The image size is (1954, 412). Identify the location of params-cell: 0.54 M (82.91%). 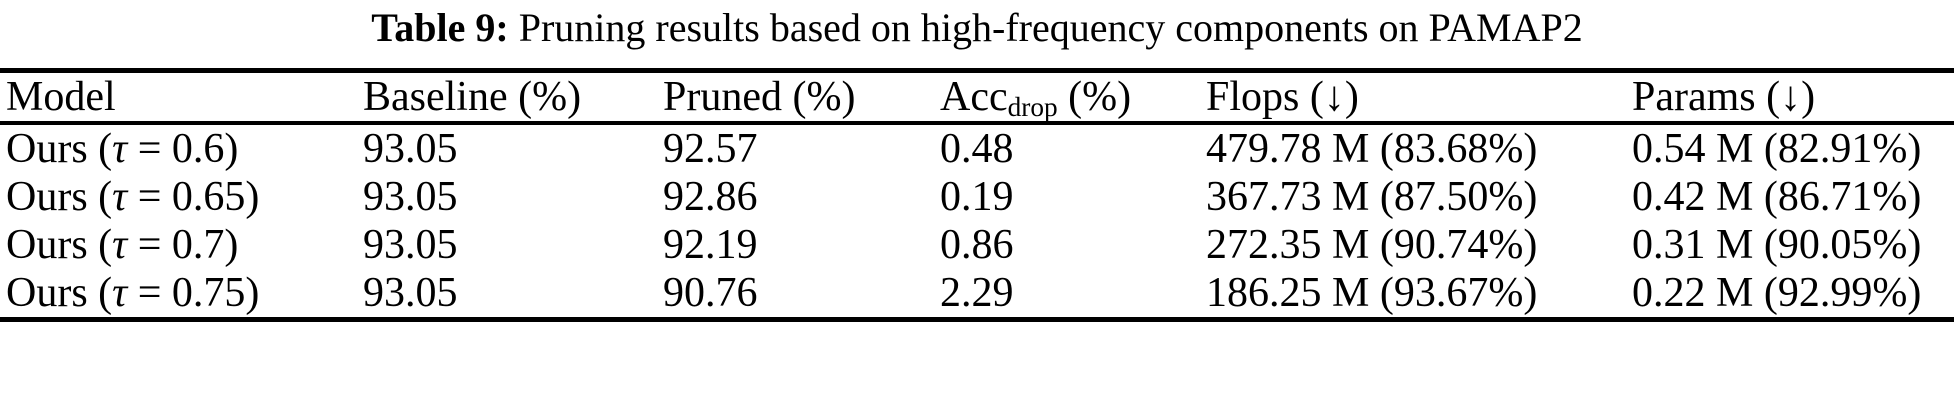
(1777, 149).